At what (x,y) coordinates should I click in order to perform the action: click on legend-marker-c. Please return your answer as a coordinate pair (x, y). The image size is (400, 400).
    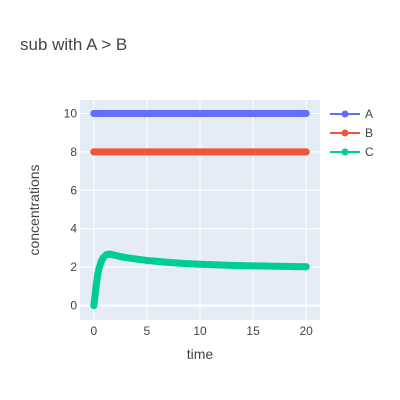
    Looking at the image, I should click on (345, 152).